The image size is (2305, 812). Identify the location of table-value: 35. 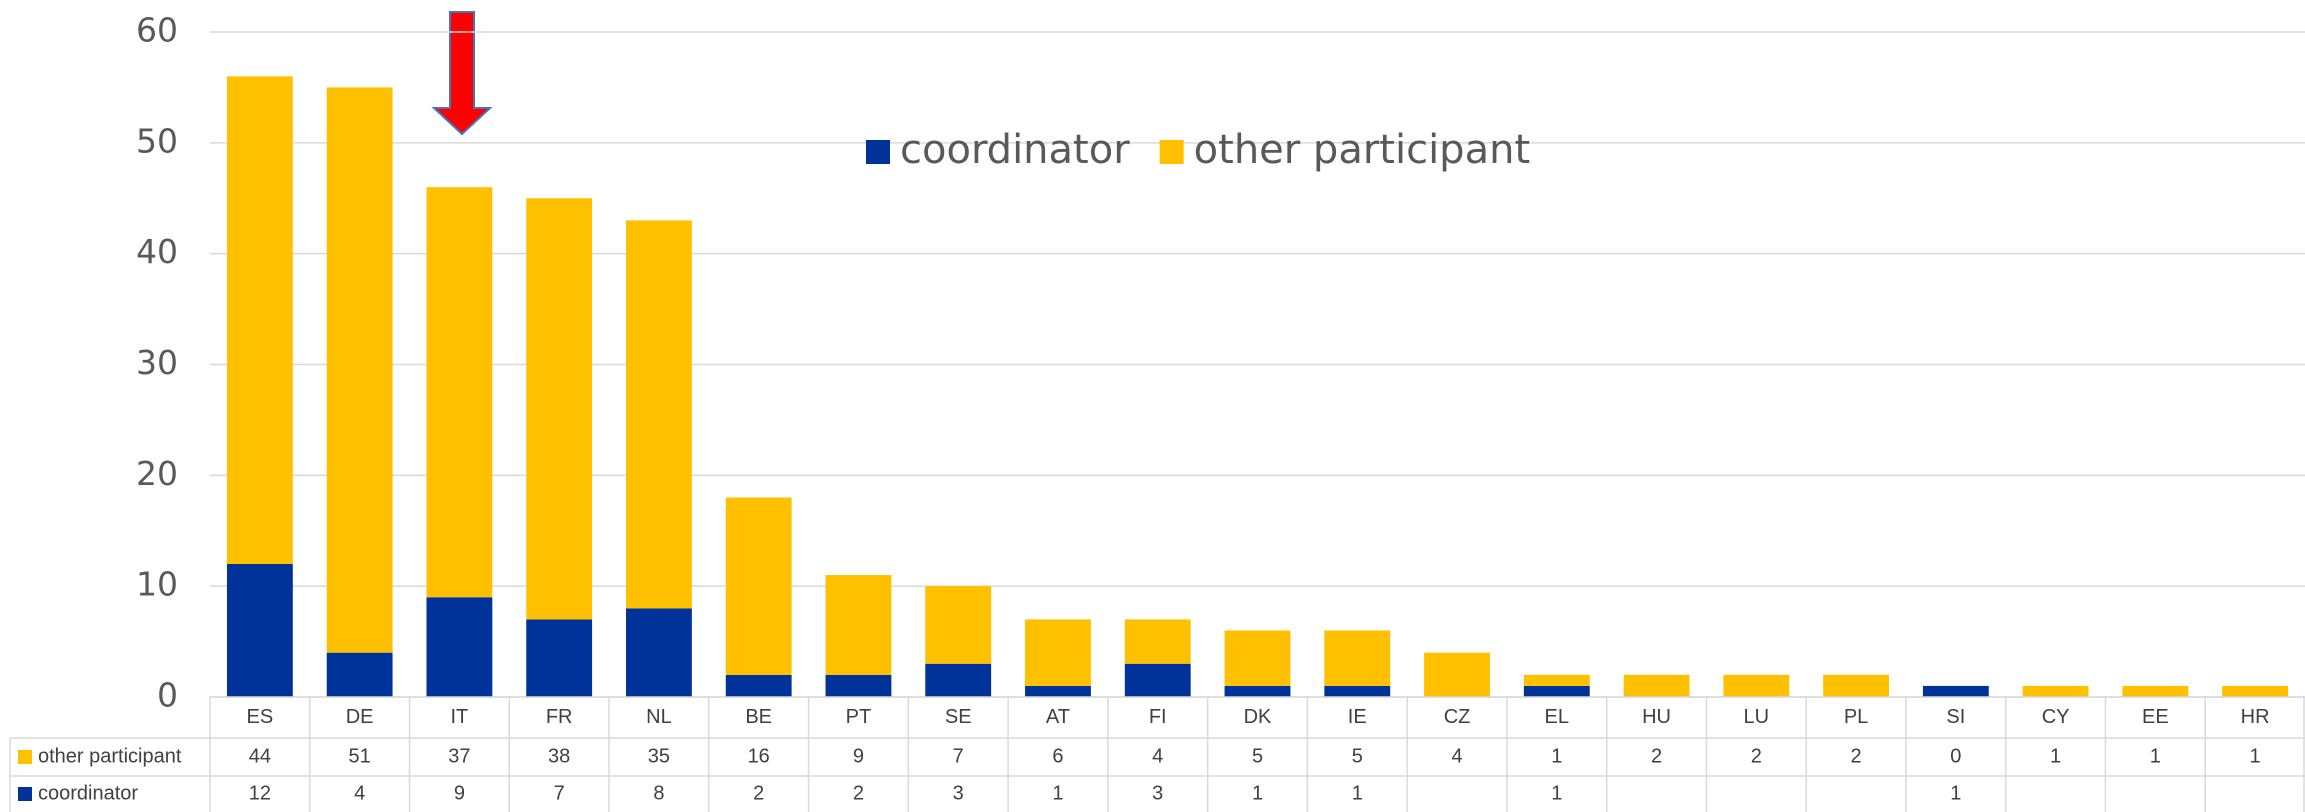
(659, 756).